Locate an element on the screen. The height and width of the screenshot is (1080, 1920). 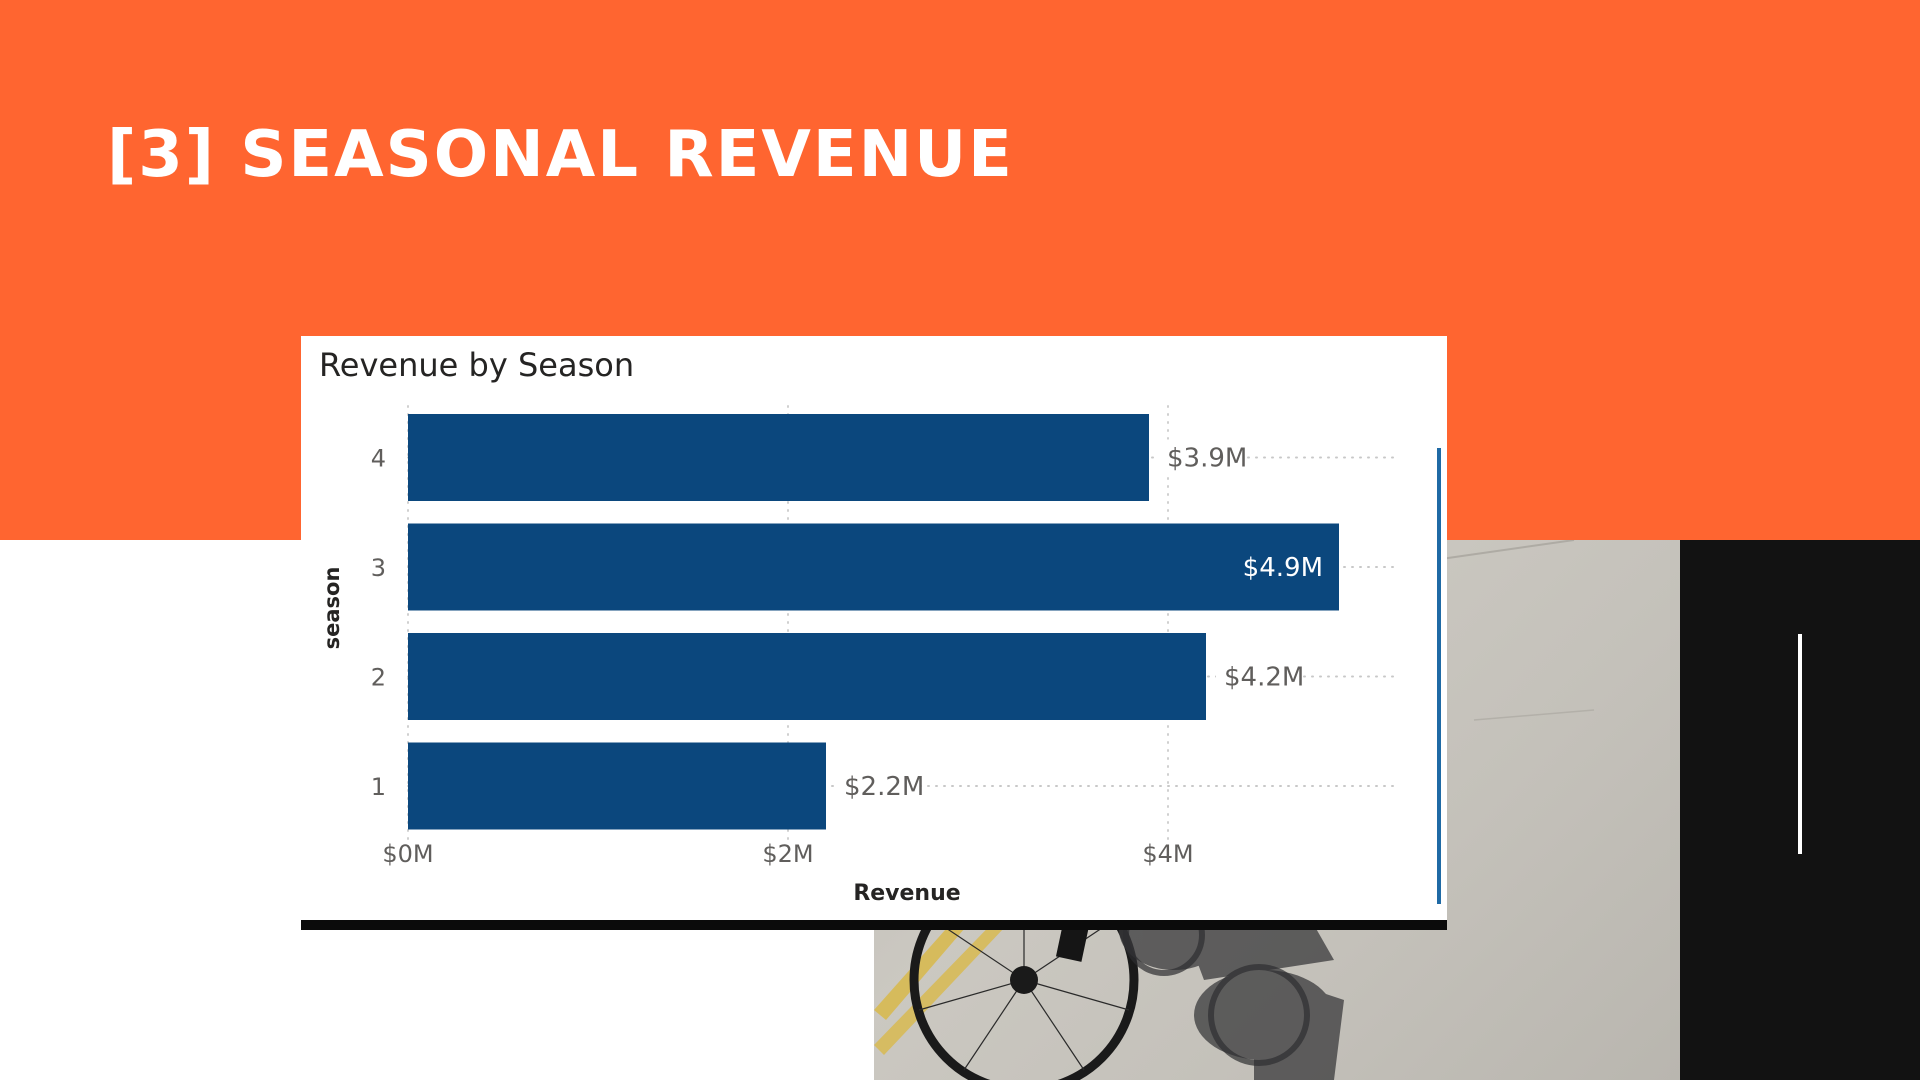
data-label: $4.9M is located at coordinates (1283, 568).